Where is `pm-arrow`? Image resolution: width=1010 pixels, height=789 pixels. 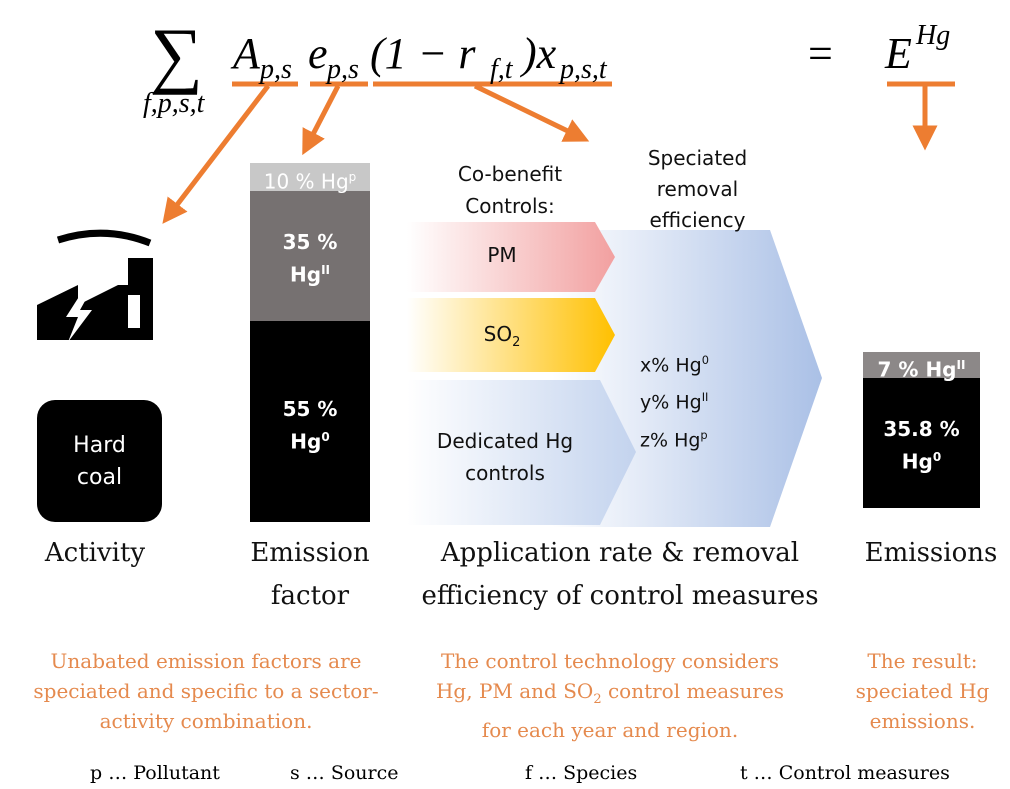 pm-arrow is located at coordinates (511, 257).